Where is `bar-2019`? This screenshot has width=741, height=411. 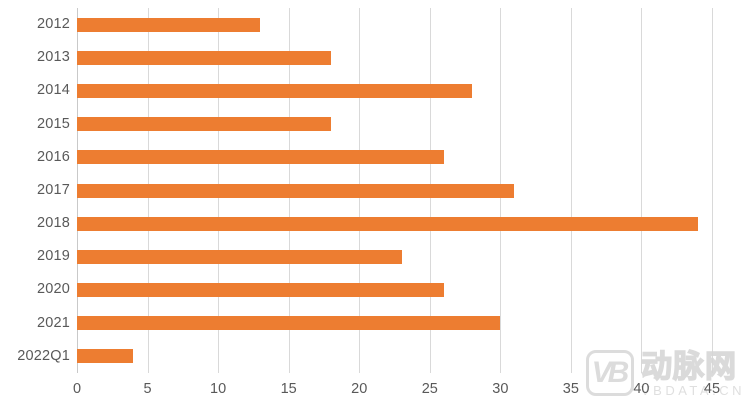
bar-2019 is located at coordinates (239, 256).